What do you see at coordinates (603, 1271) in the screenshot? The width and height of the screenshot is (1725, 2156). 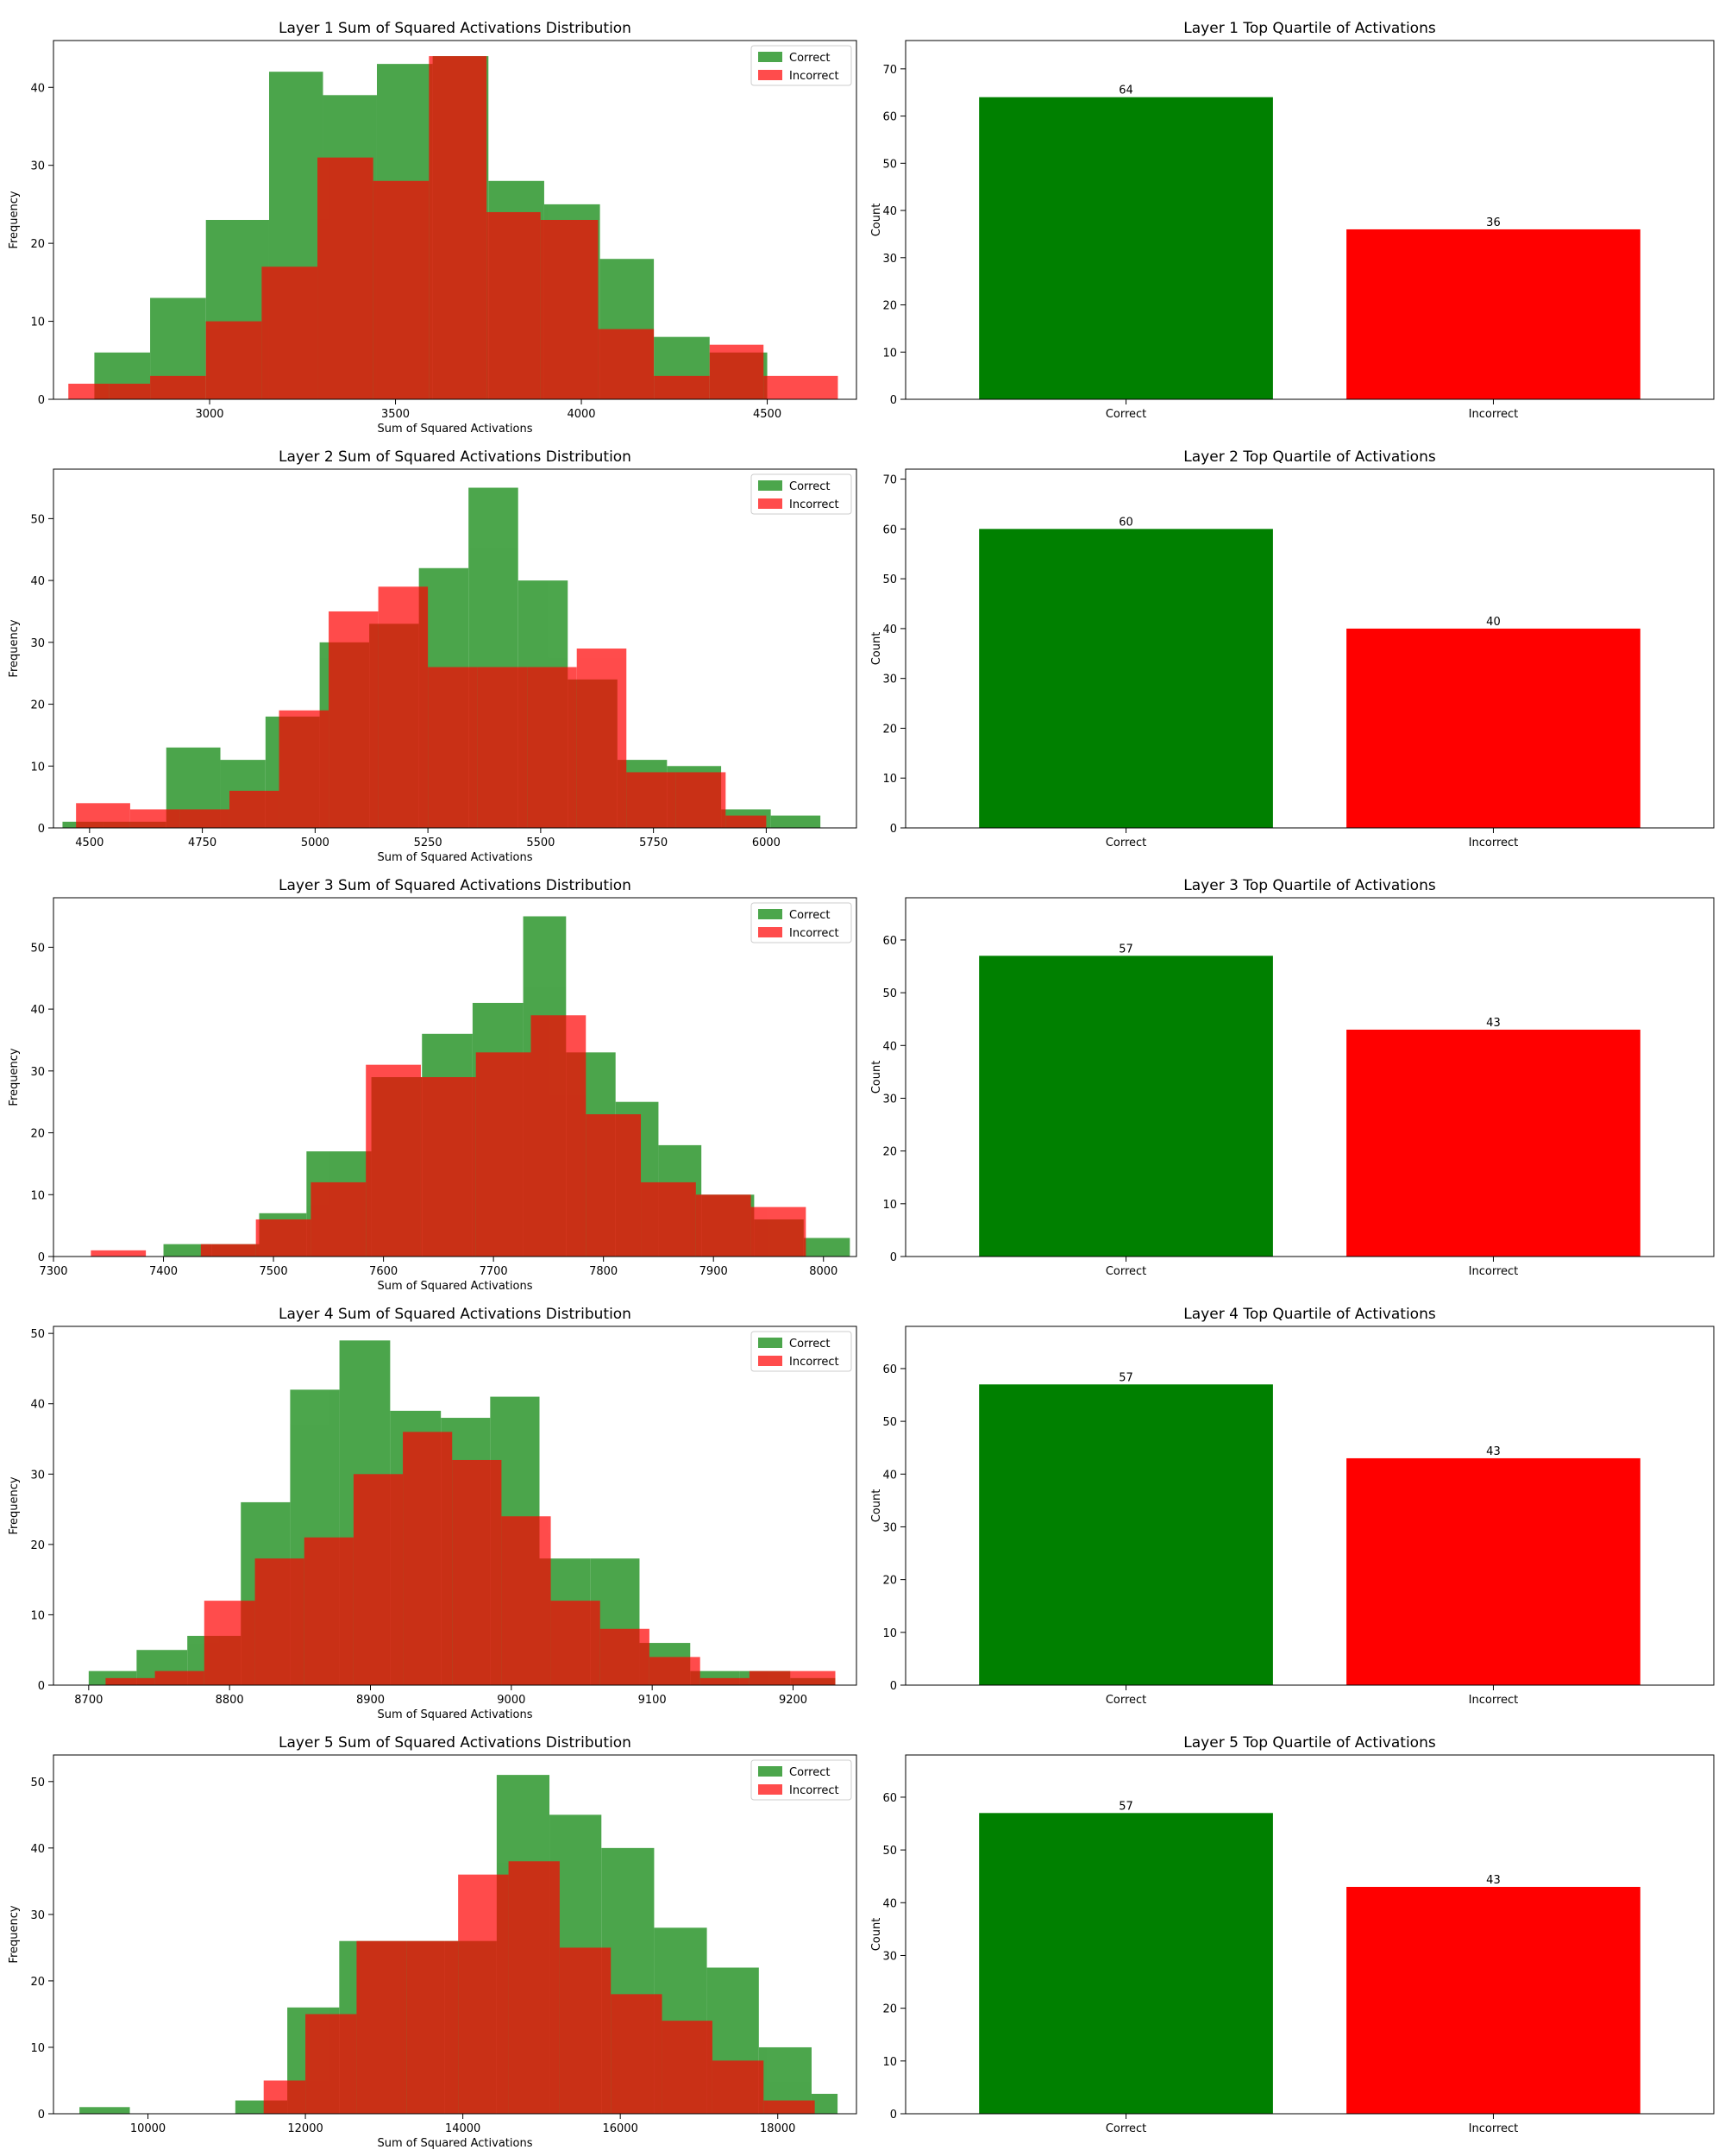 I see `x-tick-label: 7800` at bounding box center [603, 1271].